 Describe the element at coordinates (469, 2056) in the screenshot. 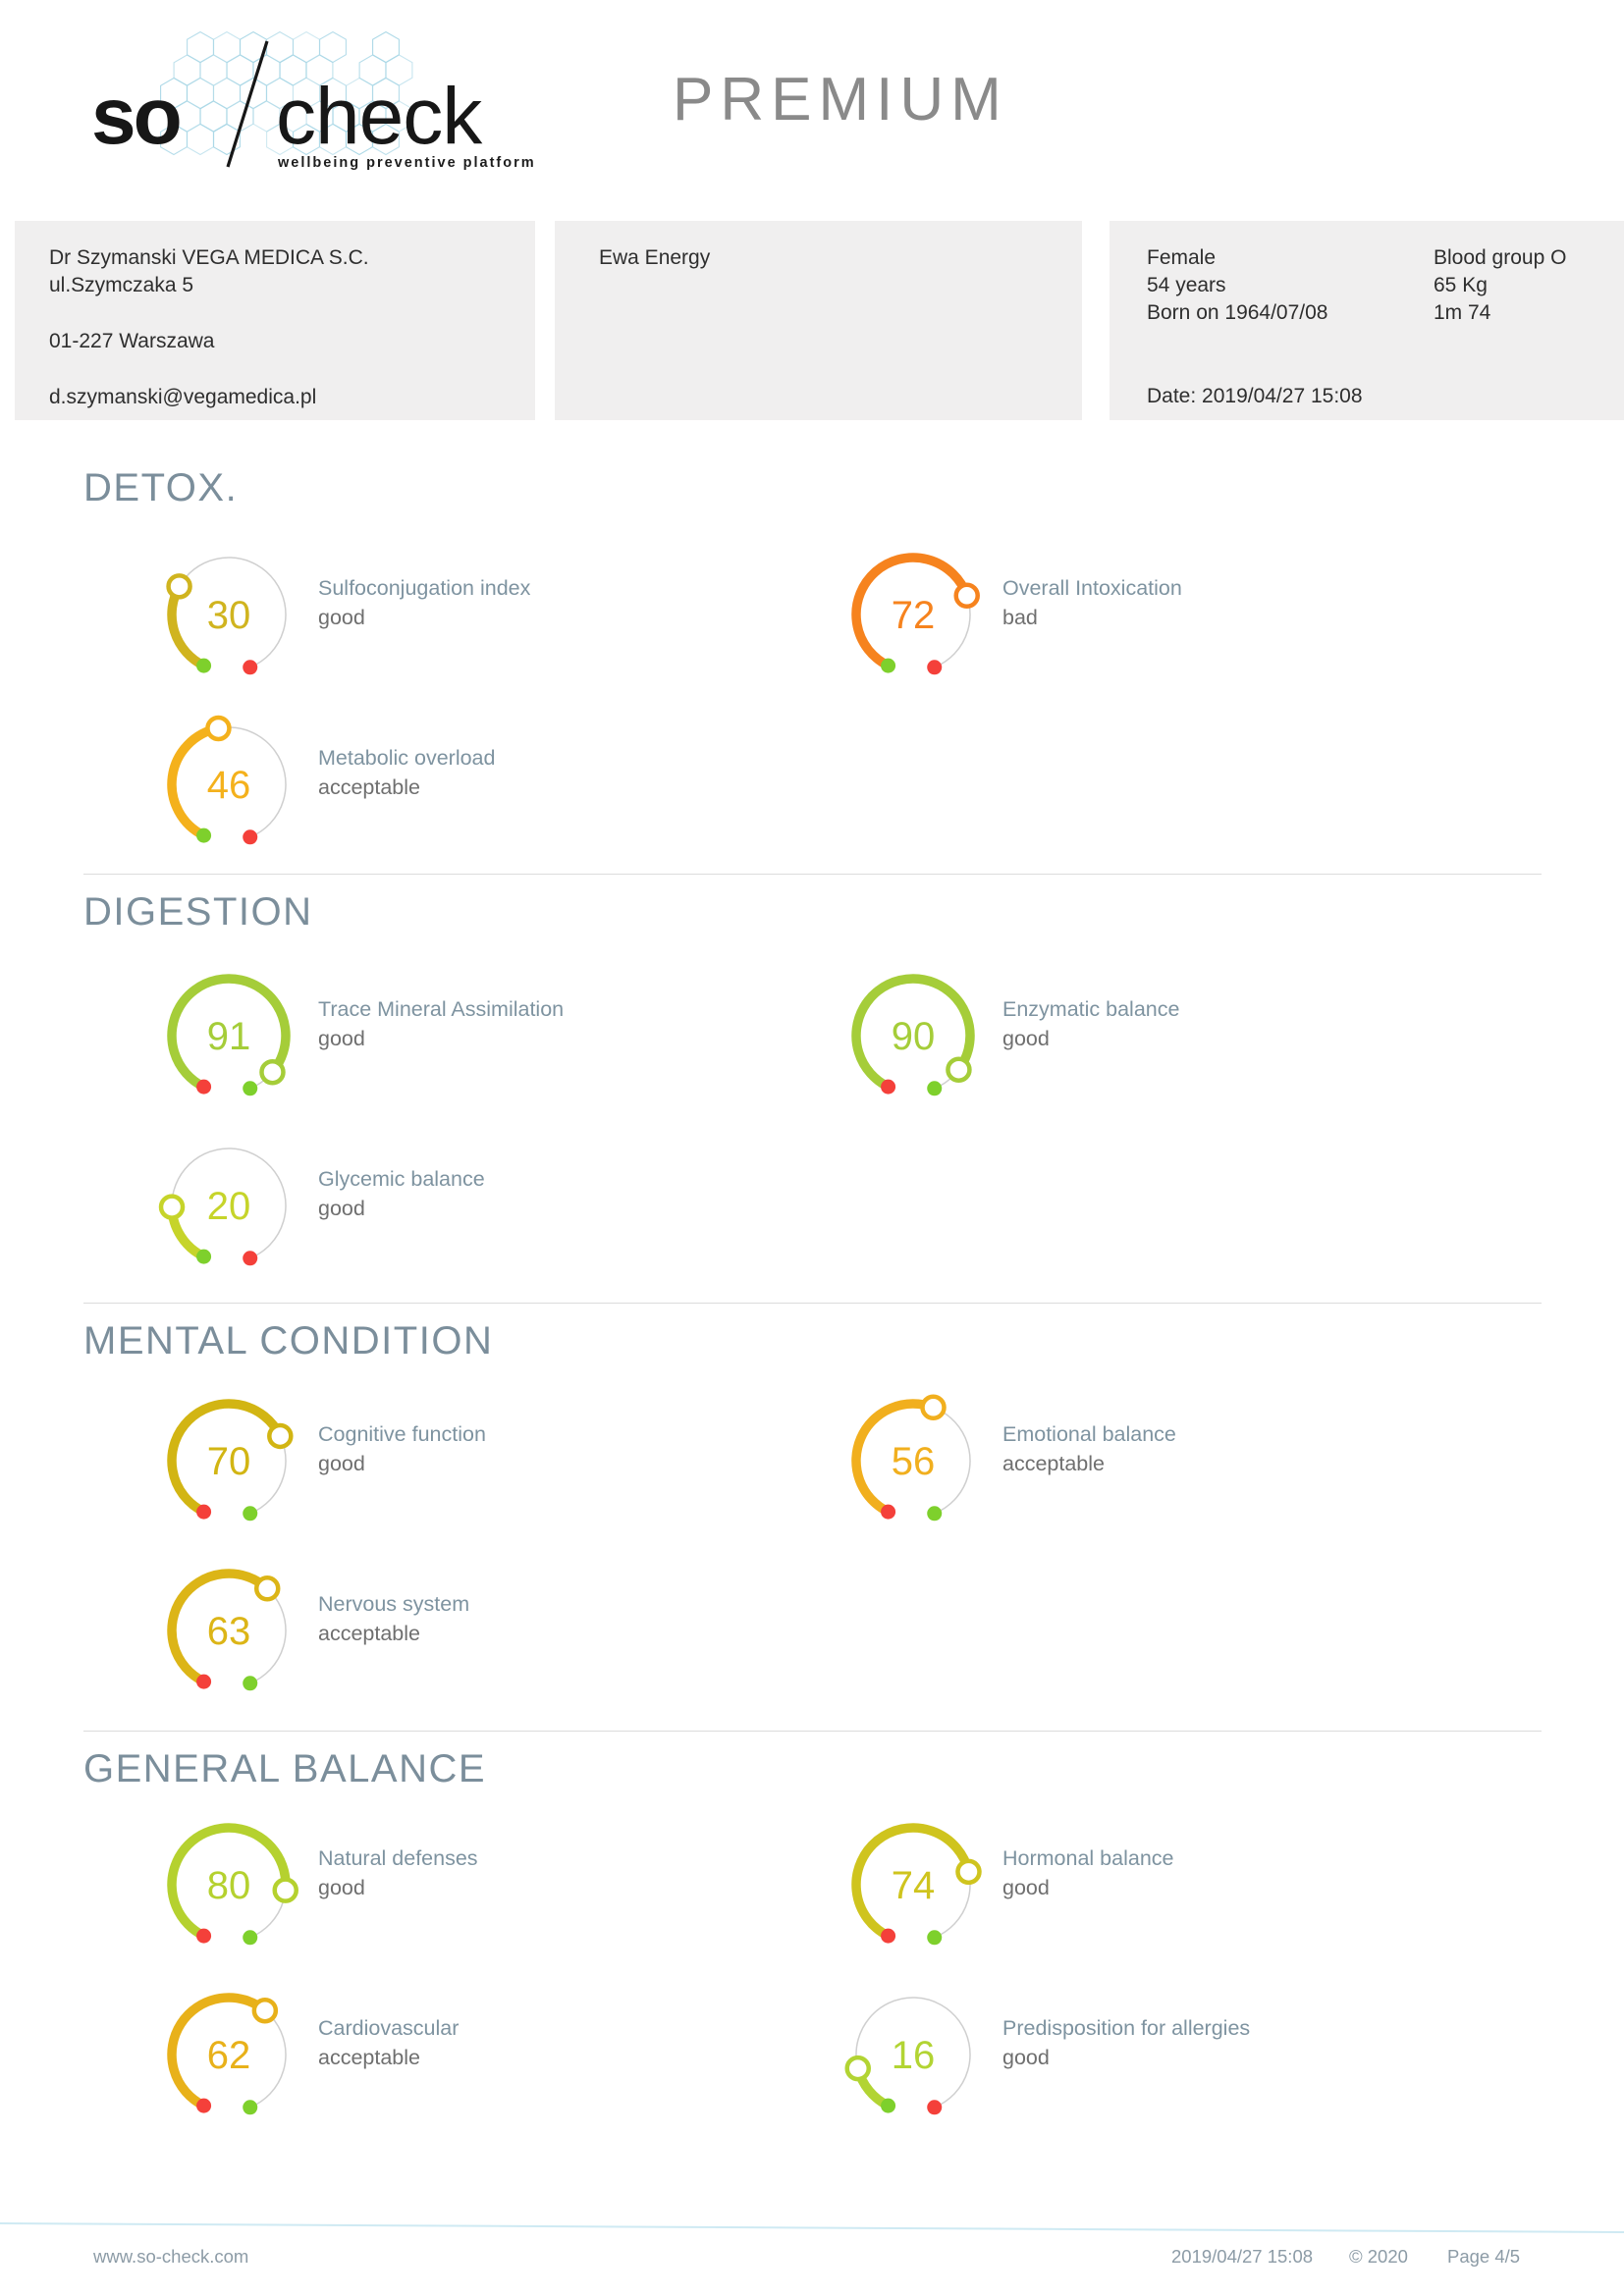

I see `gauge-card: 62 Cardiovascular acceptable` at that location.